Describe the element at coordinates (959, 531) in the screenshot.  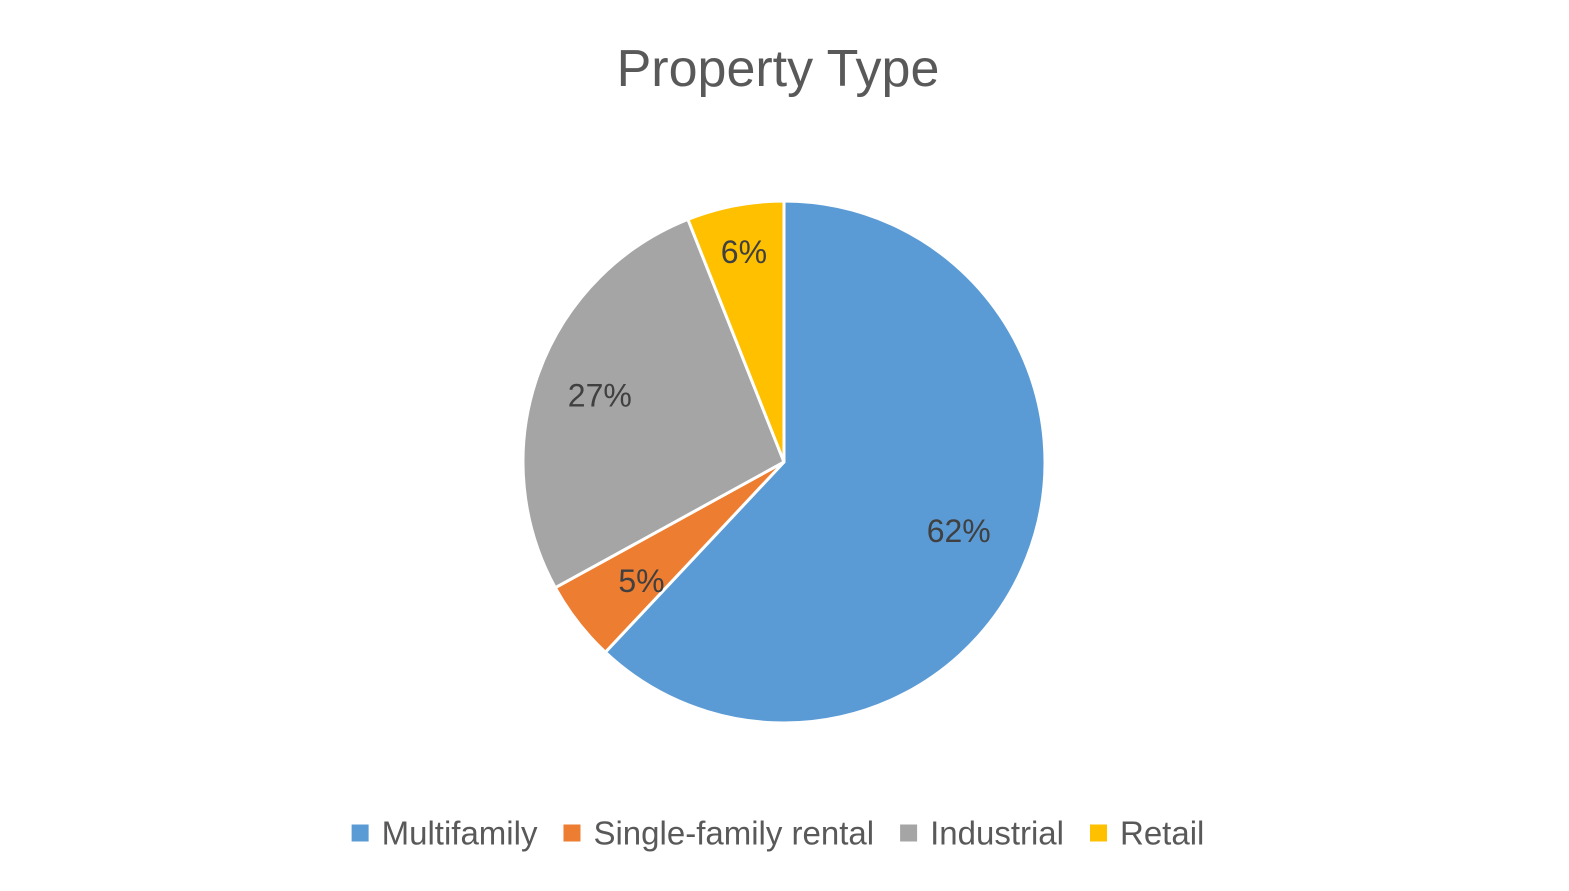
I see `data-label-multifamily: 62%` at that location.